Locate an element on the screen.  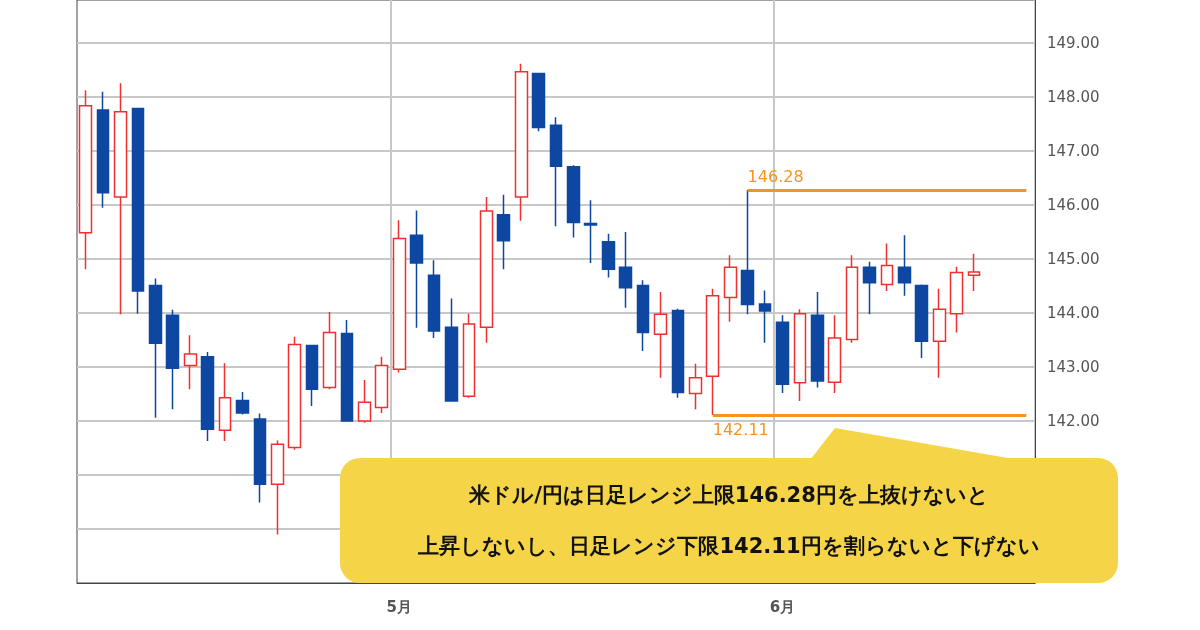
y-tick-label: 145.00 is located at coordinates (1073, 259).